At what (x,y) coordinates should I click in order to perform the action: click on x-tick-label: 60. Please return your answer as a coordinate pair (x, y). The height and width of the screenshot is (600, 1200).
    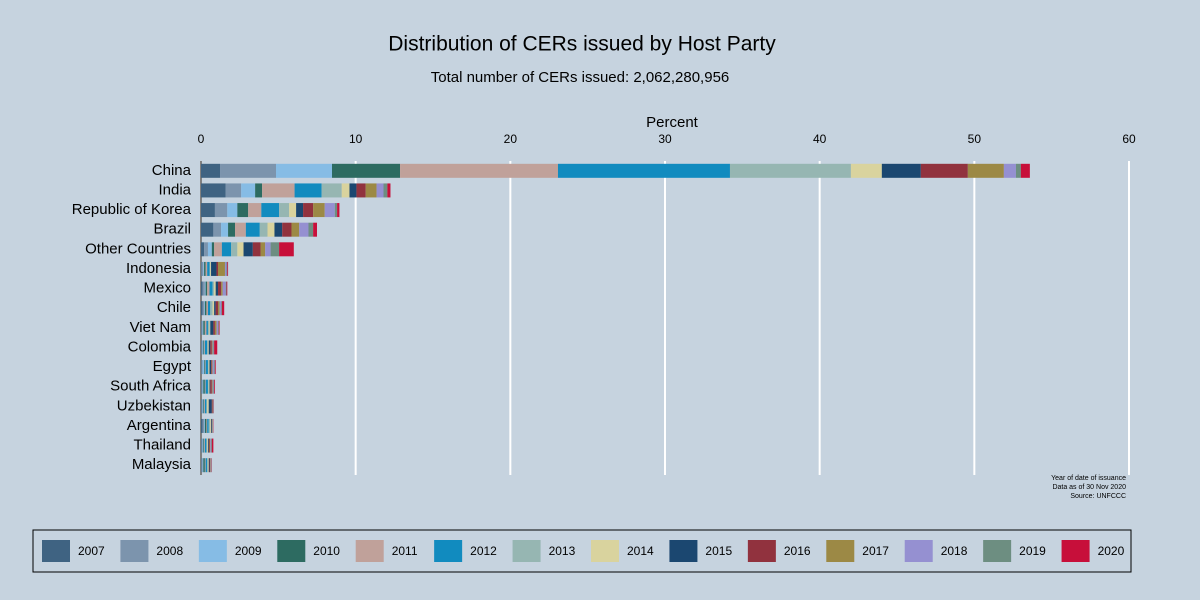
    Looking at the image, I should click on (1129, 139).